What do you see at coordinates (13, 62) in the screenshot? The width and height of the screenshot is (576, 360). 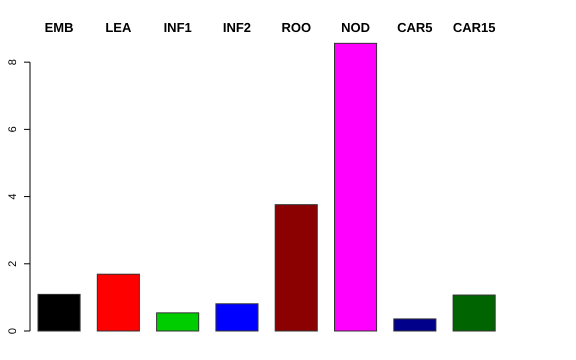 I see `y-tick-label: 8` at bounding box center [13, 62].